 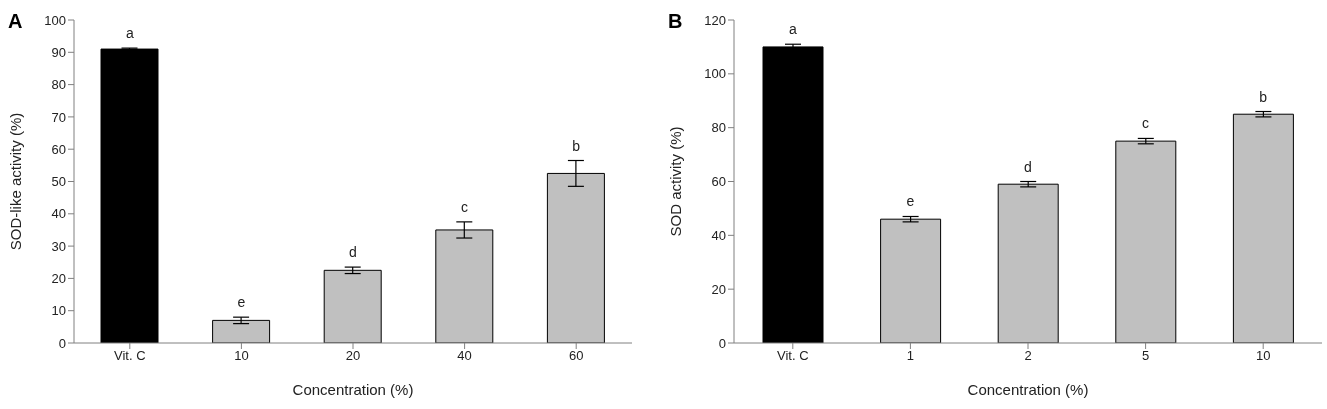 I want to click on y-tick-label: 10, so click(x=58, y=311).